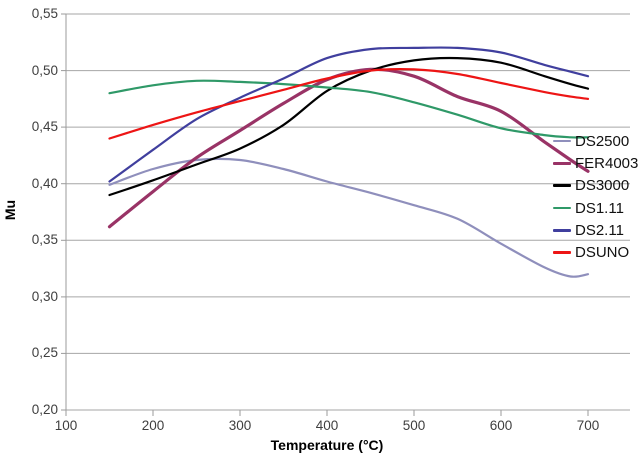 This screenshot has height=469, width=643. I want to click on legend-item-DS2500: DS2500, so click(595, 141).